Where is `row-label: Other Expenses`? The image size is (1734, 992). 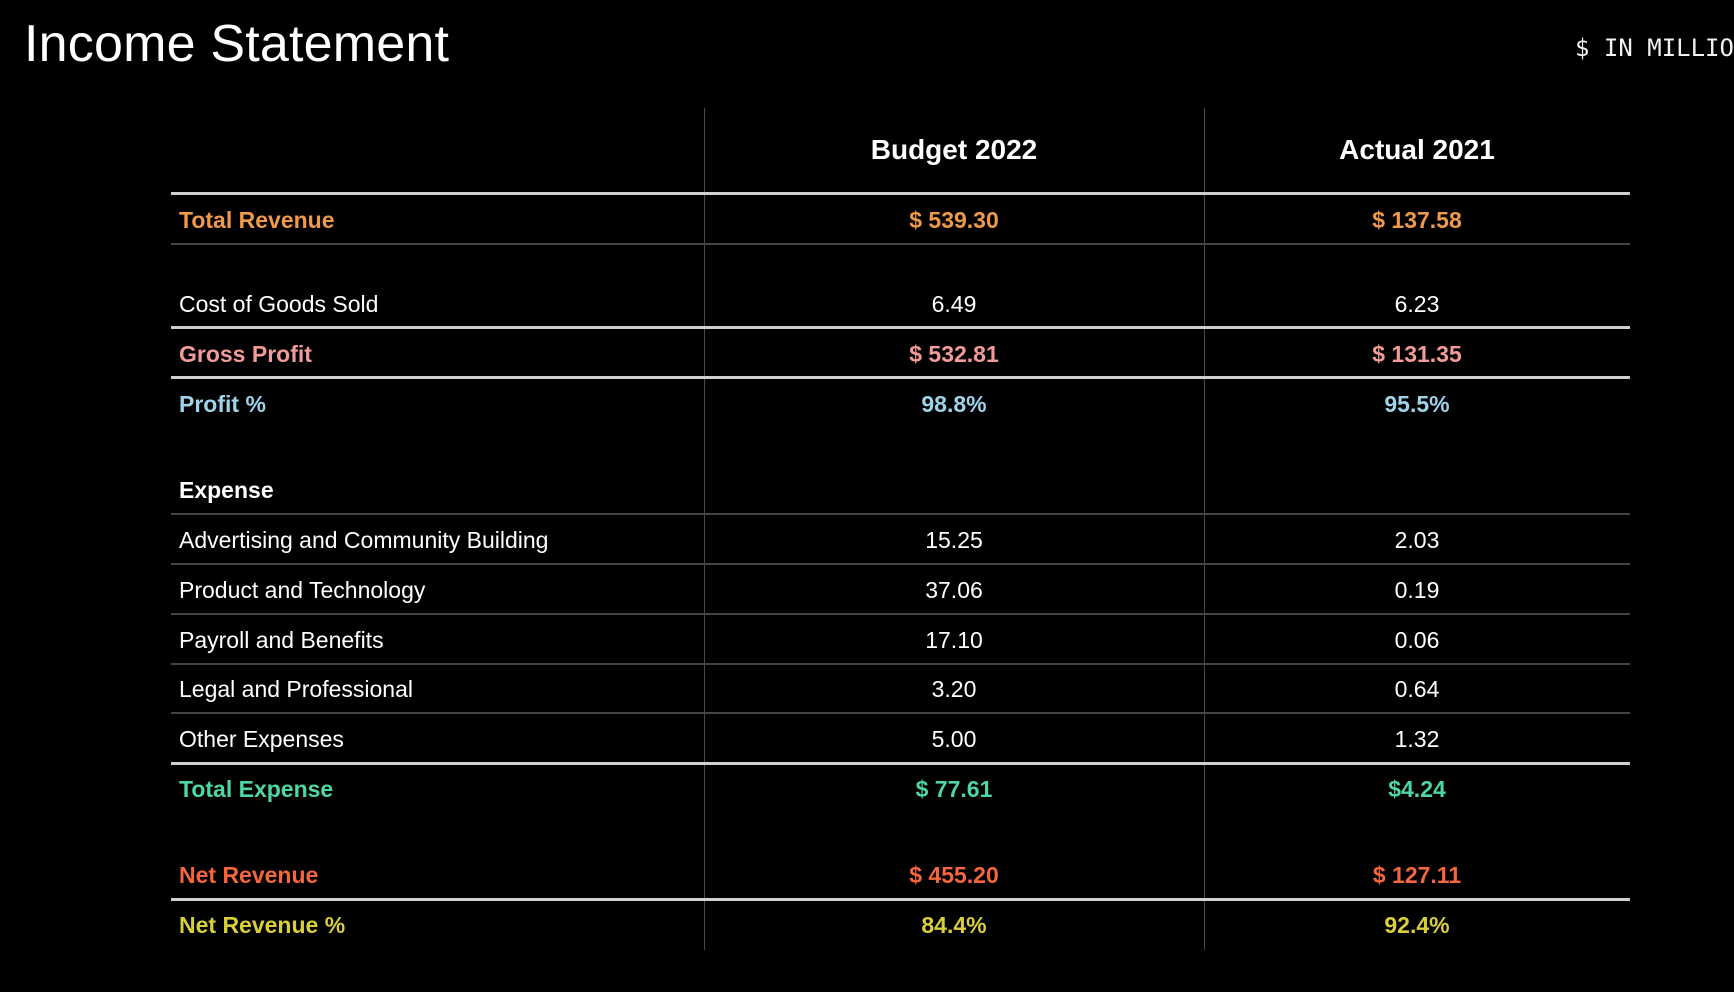 row-label: Other Expenses is located at coordinates (261, 739).